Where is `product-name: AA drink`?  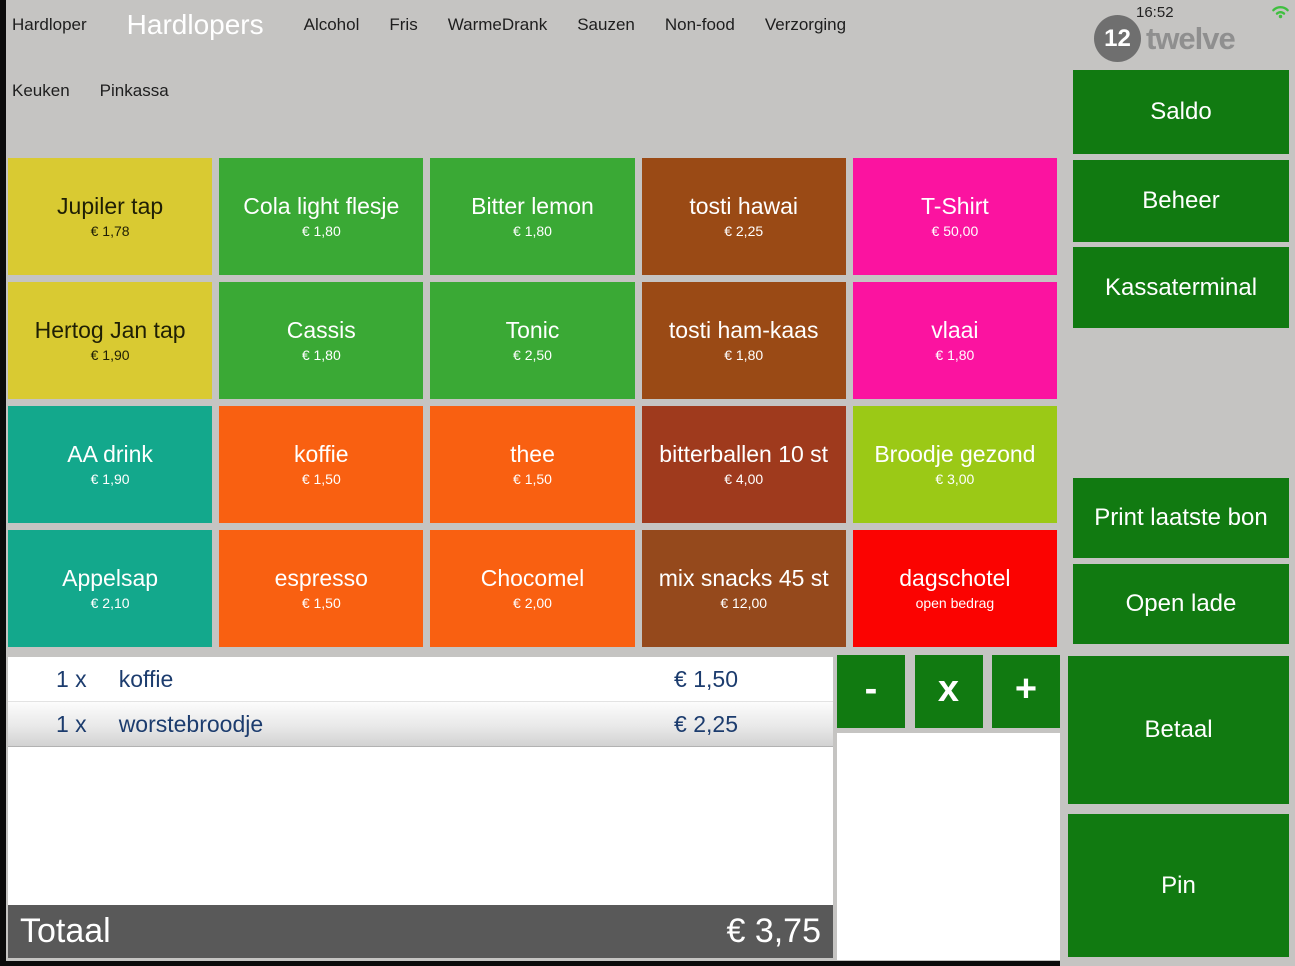 product-name: AA drink is located at coordinates (110, 453).